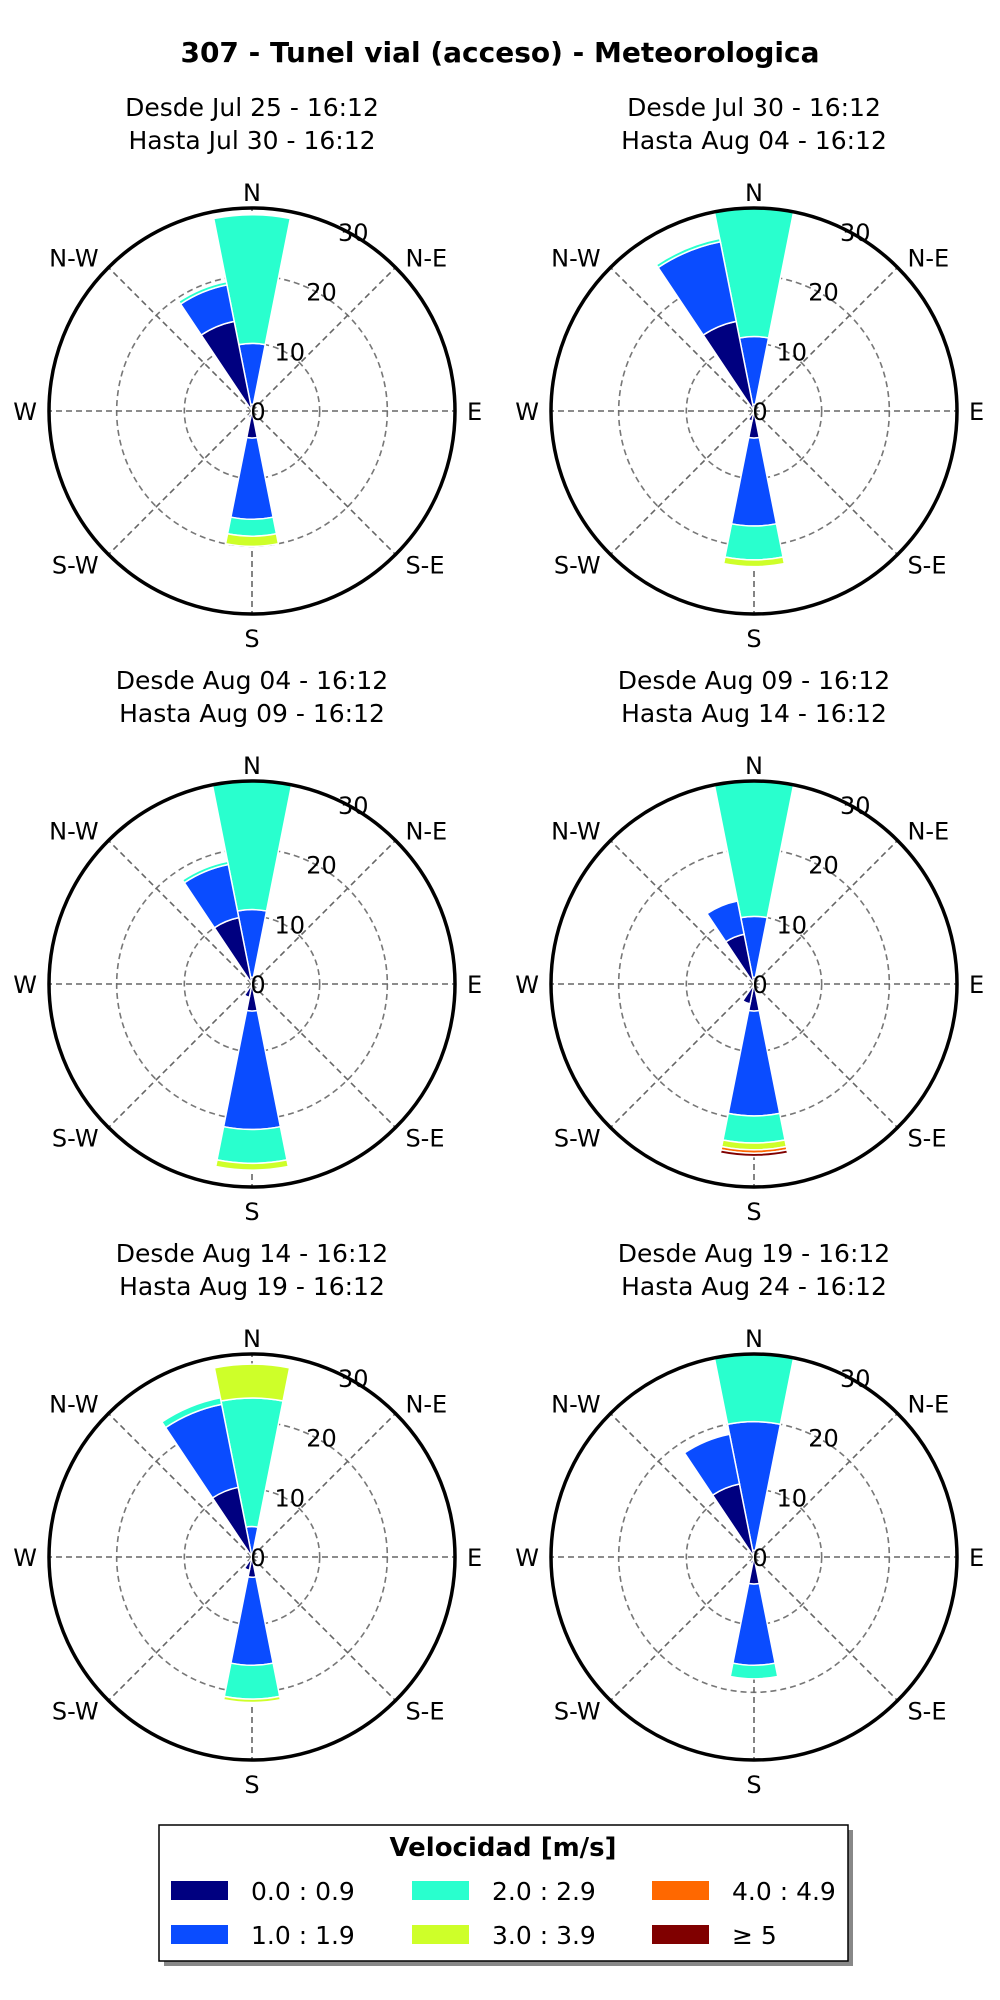 The image size is (1000, 2000). Describe the element at coordinates (754, 107) in the screenshot. I see `windrose-title-from: Desde Jul 30 - 16:12` at that location.